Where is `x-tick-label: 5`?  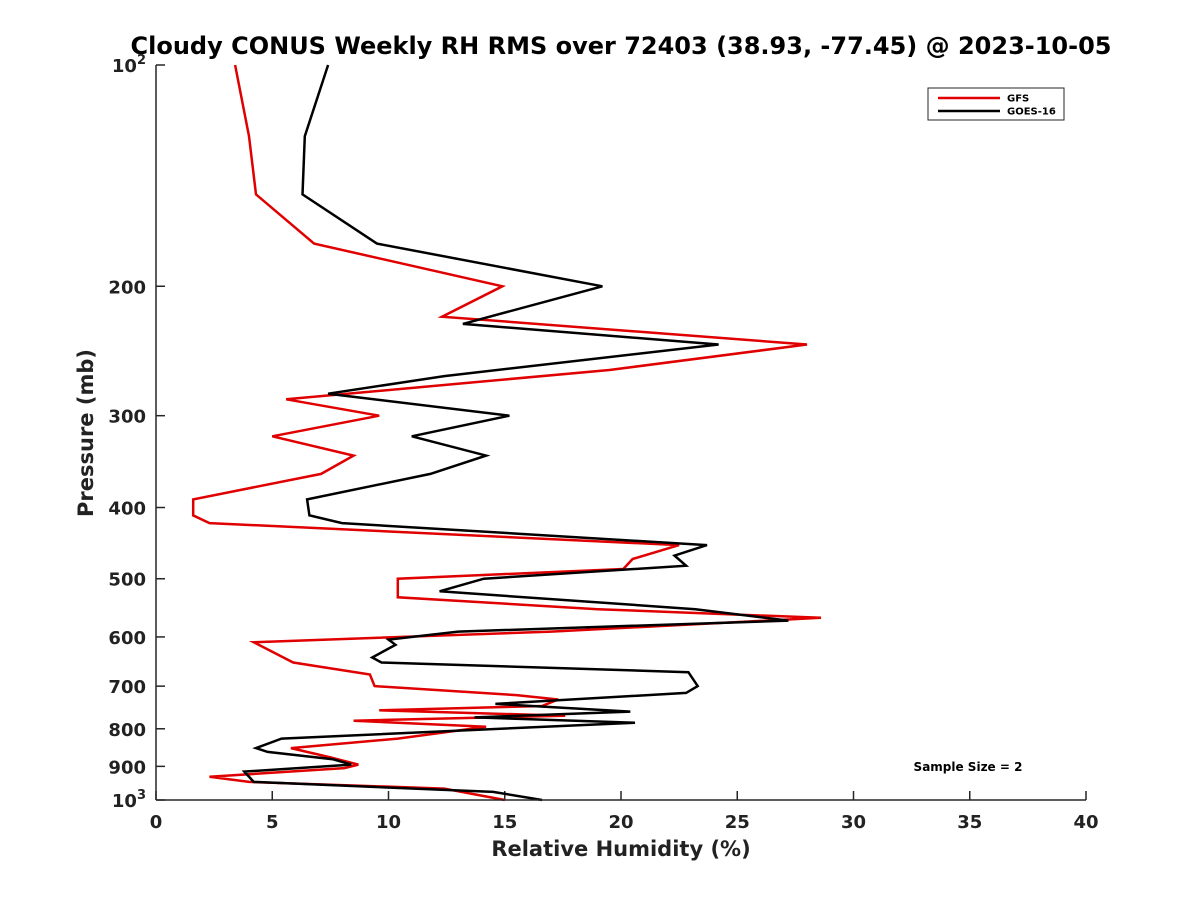 x-tick-label: 5 is located at coordinates (272, 822).